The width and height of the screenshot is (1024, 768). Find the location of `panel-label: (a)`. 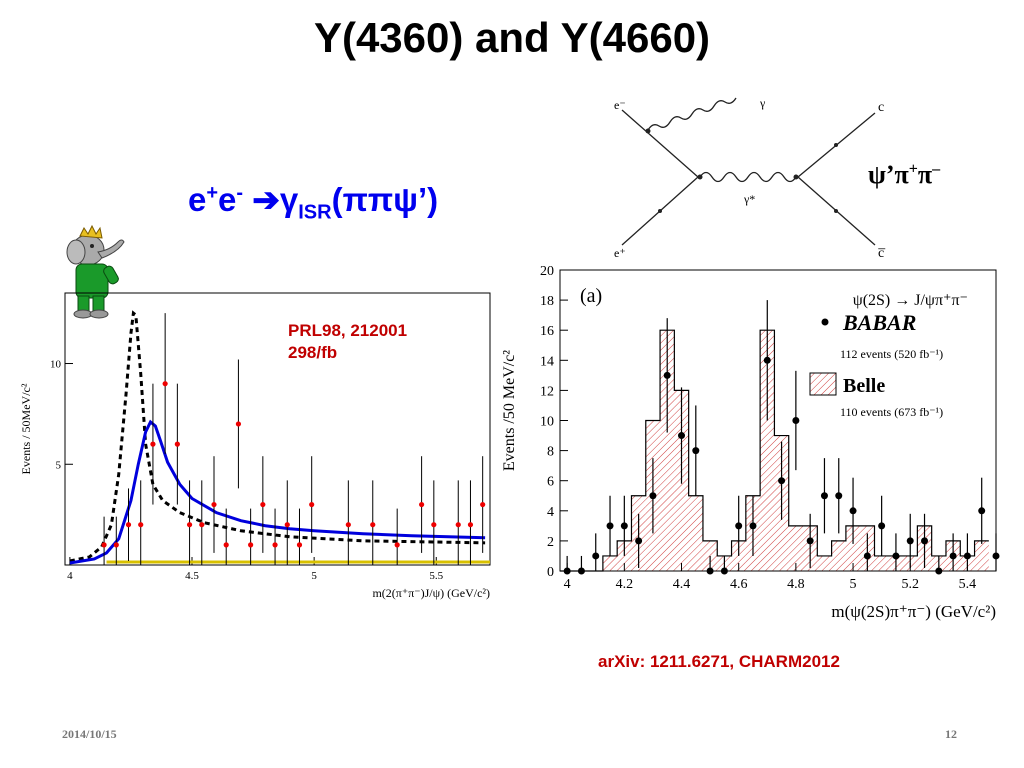

panel-label: (a) is located at coordinates (591, 296).